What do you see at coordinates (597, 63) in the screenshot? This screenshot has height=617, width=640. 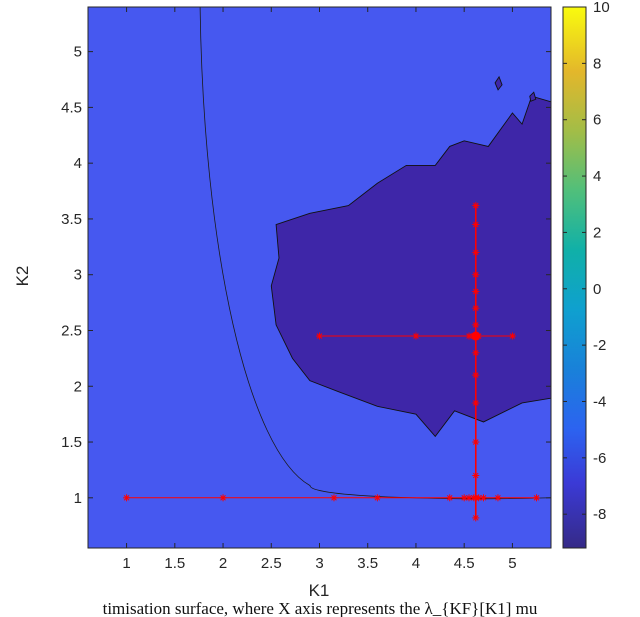 I see `colorbar-tick-label: 8` at bounding box center [597, 63].